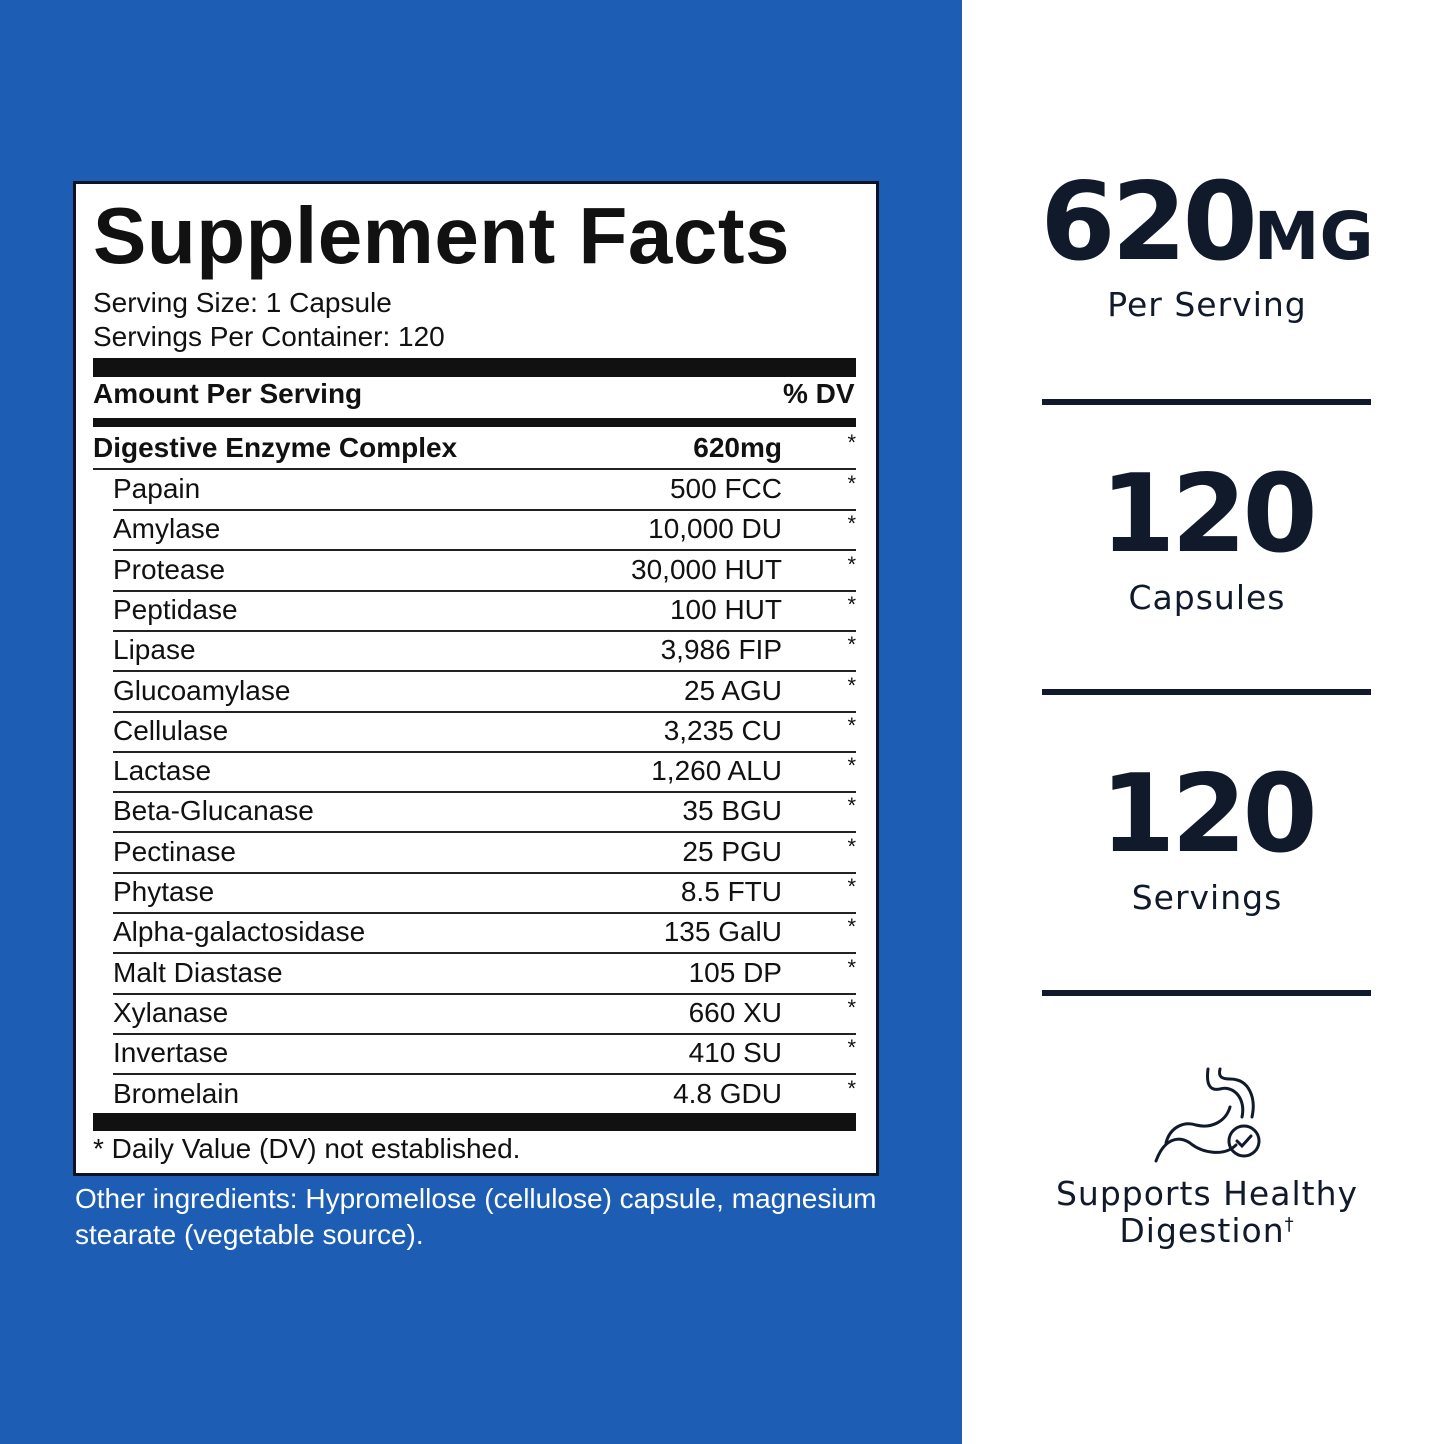  I want to click on facts-row: Beta-Glucanase 35 BGU *, so click(474, 813).